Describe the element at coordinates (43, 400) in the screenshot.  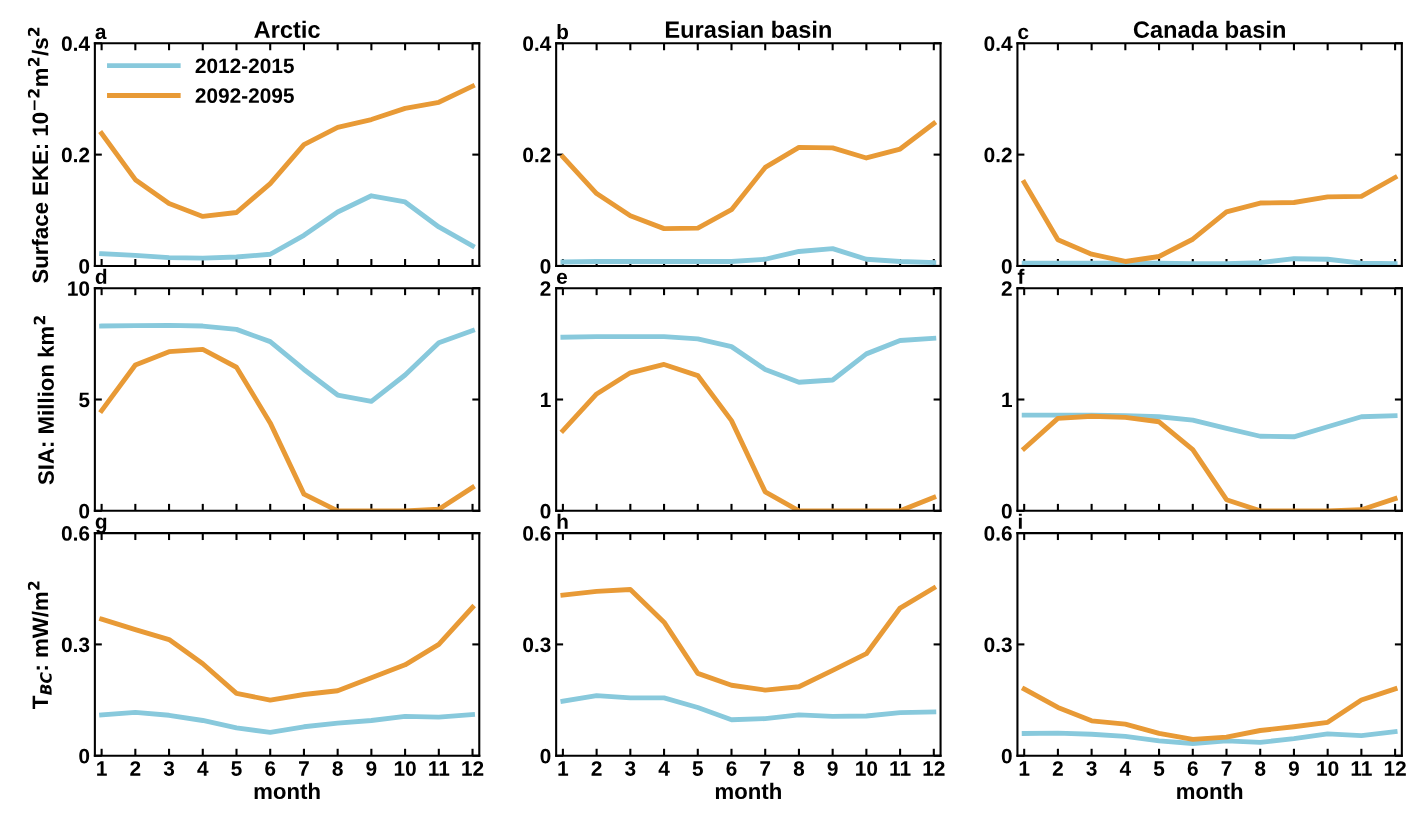
I see `y-axis-title: SIA: Million km$^{2}$` at that location.